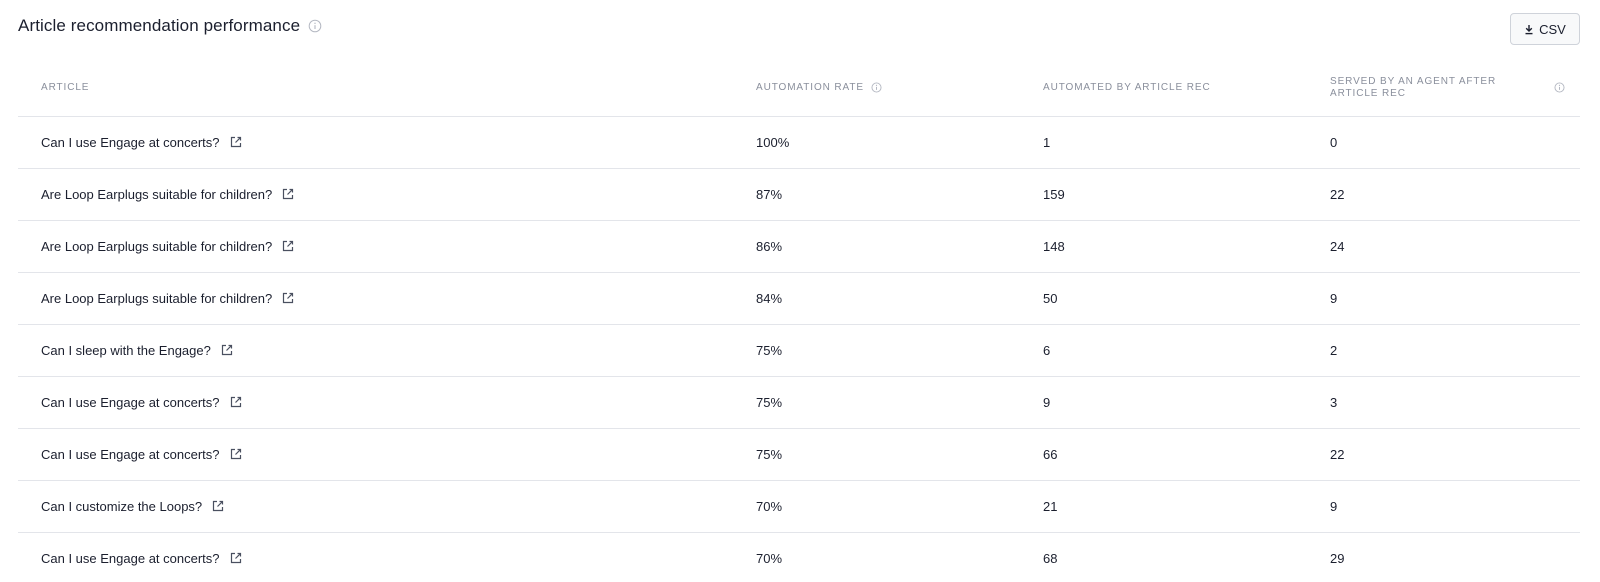  I want to click on cell-automated: 1, so click(1163, 142).